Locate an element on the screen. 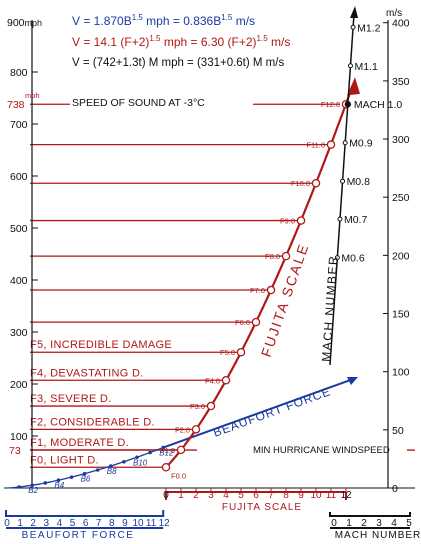 This screenshot has width=421, height=544. left-axis-tick-label: 400 is located at coordinates (19, 281).